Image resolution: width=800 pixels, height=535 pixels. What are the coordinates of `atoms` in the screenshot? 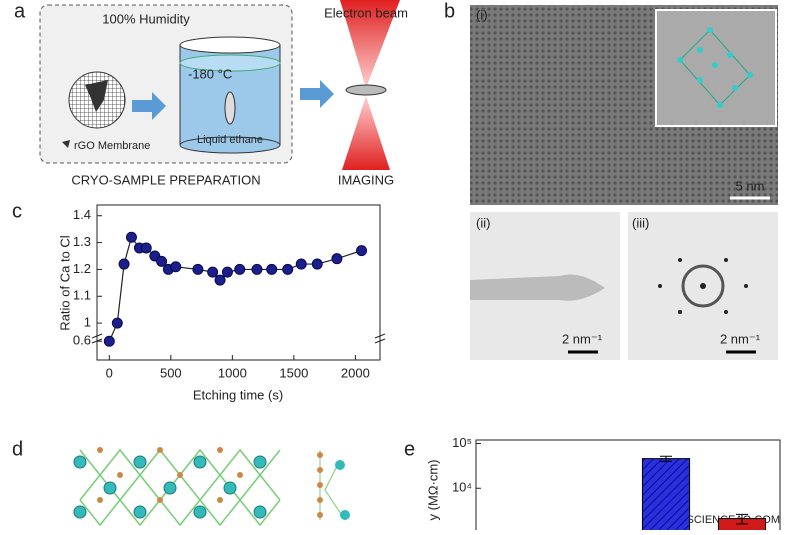 It's located at (715, 67).